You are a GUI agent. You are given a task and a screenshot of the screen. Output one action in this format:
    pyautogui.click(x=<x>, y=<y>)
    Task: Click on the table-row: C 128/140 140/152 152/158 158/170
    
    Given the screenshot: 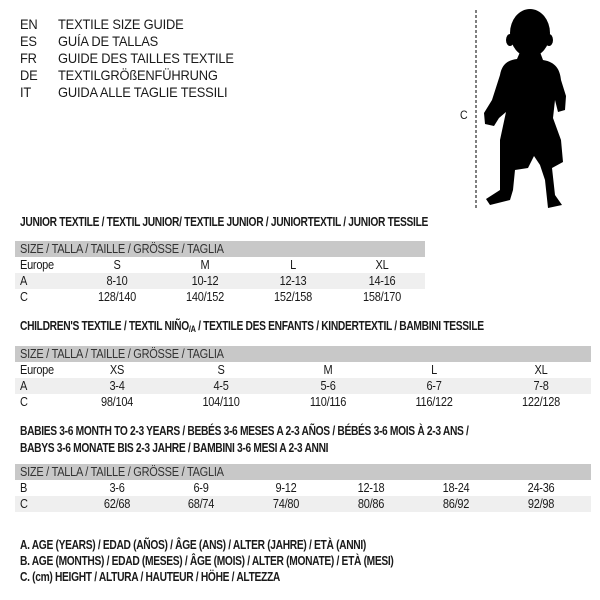 What is the action you would take?
    pyautogui.click(x=220, y=297)
    